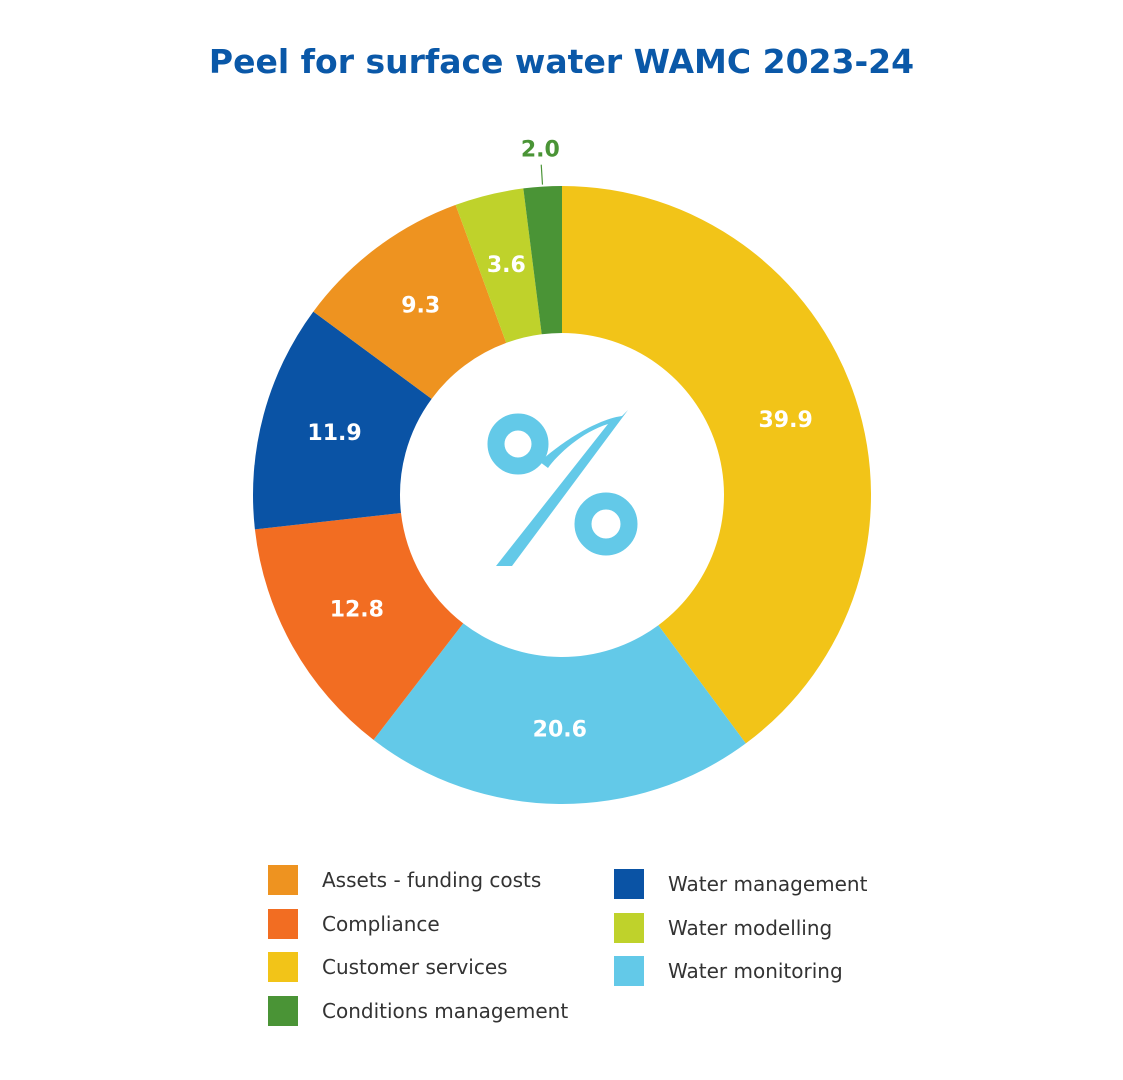  I want to click on legend-label: Conditions management, so click(445, 1010).